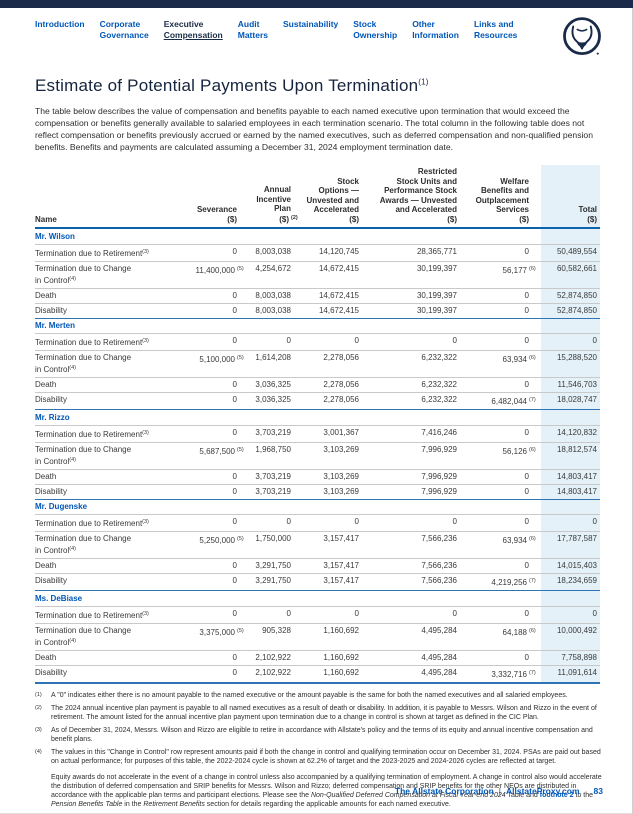 The width and height of the screenshot is (633, 814). Describe the element at coordinates (145, 341) in the screenshot. I see `footnote-ref: (3)` at that location.